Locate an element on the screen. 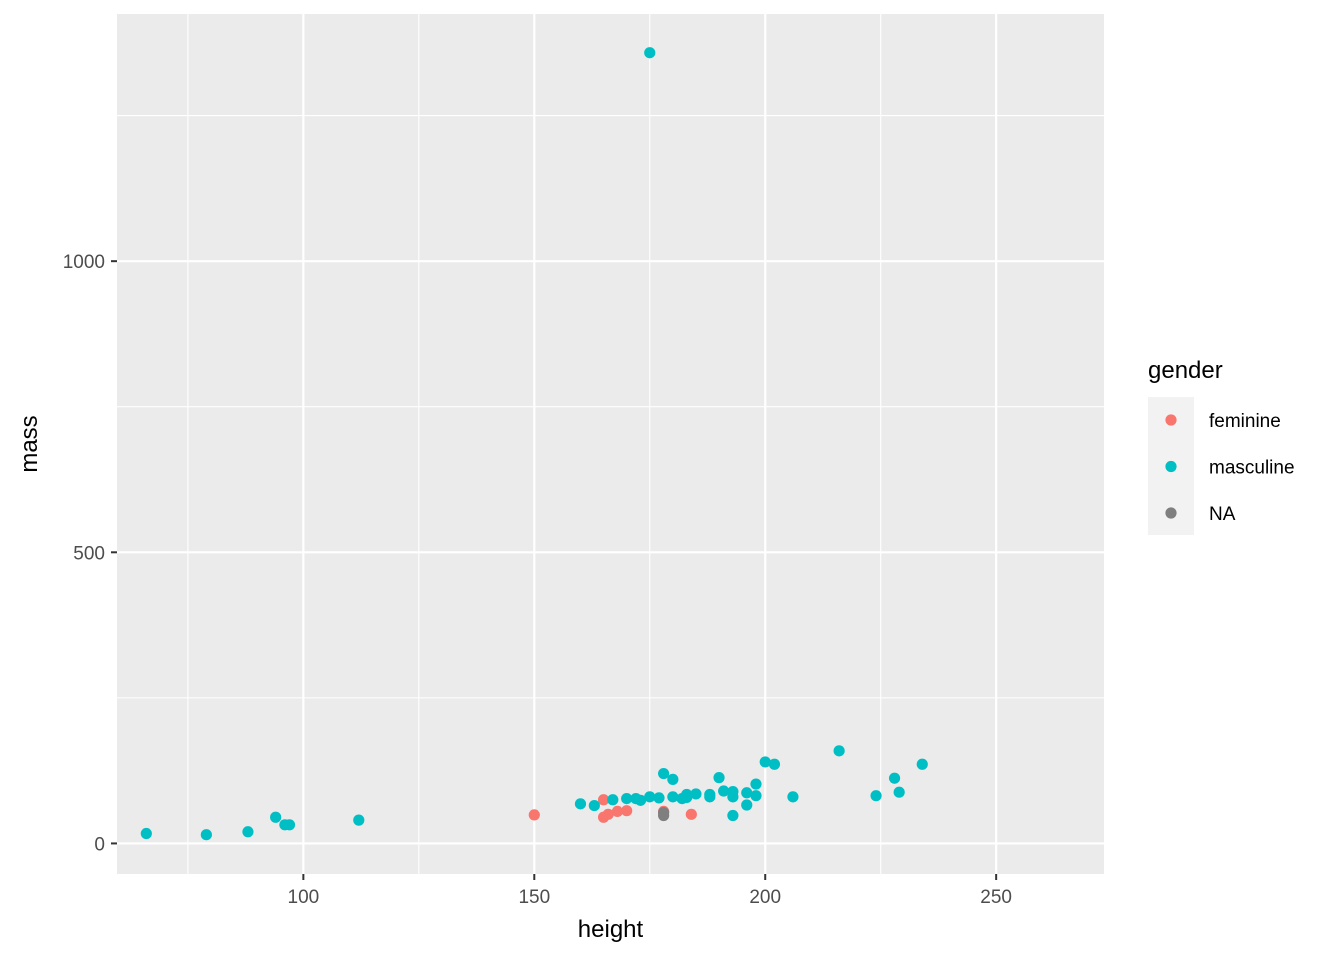  data-point-na is located at coordinates (664, 812).